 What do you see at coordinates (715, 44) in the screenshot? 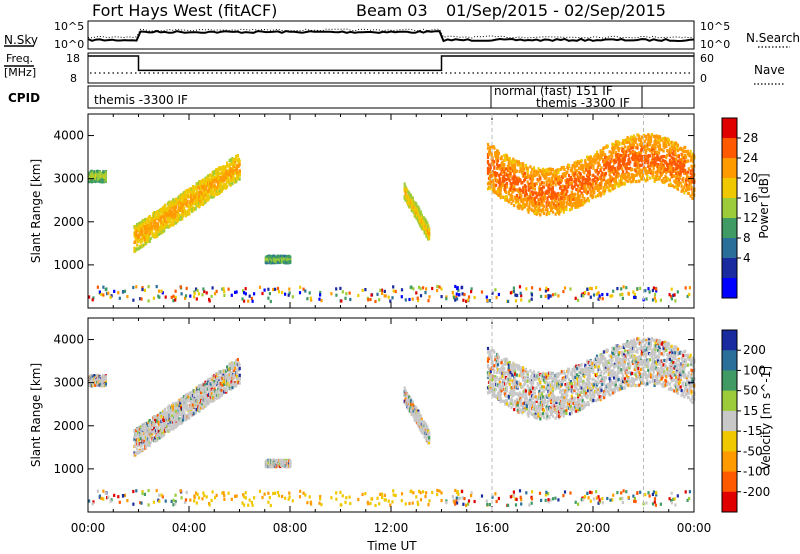
I see `nsearch-tick-bottom: 10^0` at bounding box center [715, 44].